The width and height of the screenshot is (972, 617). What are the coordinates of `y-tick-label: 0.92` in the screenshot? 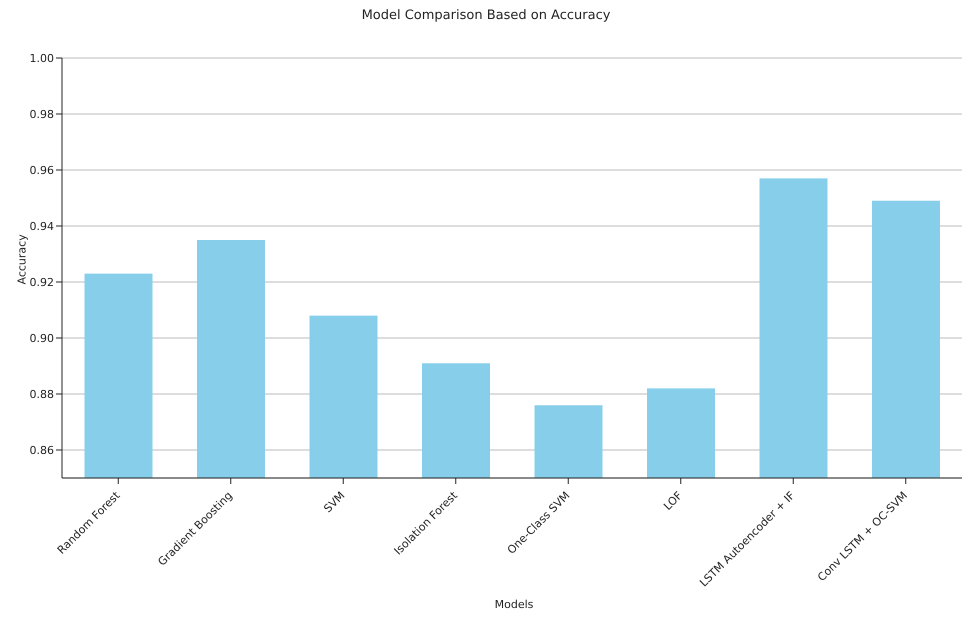 It's located at (42, 282).